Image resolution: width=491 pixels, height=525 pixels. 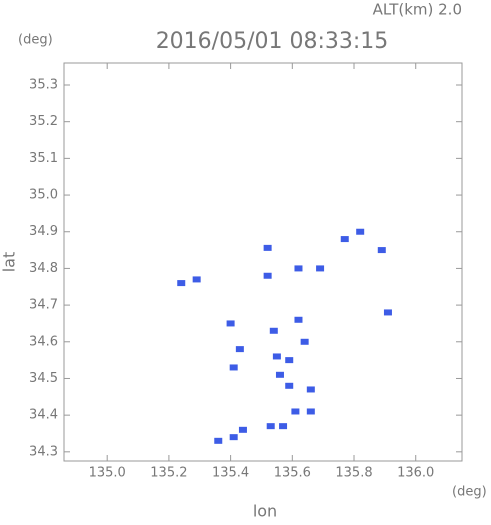 I want to click on x-axis-label: lon, so click(x=265, y=511).